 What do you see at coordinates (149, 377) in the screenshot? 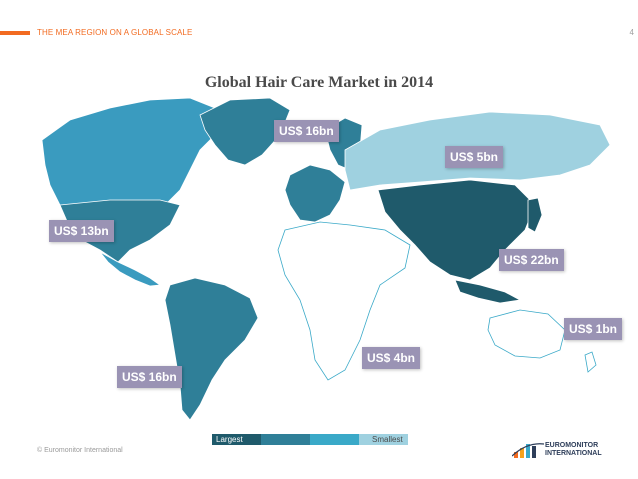
I see `label-latin-america: US$ 16bn` at bounding box center [149, 377].